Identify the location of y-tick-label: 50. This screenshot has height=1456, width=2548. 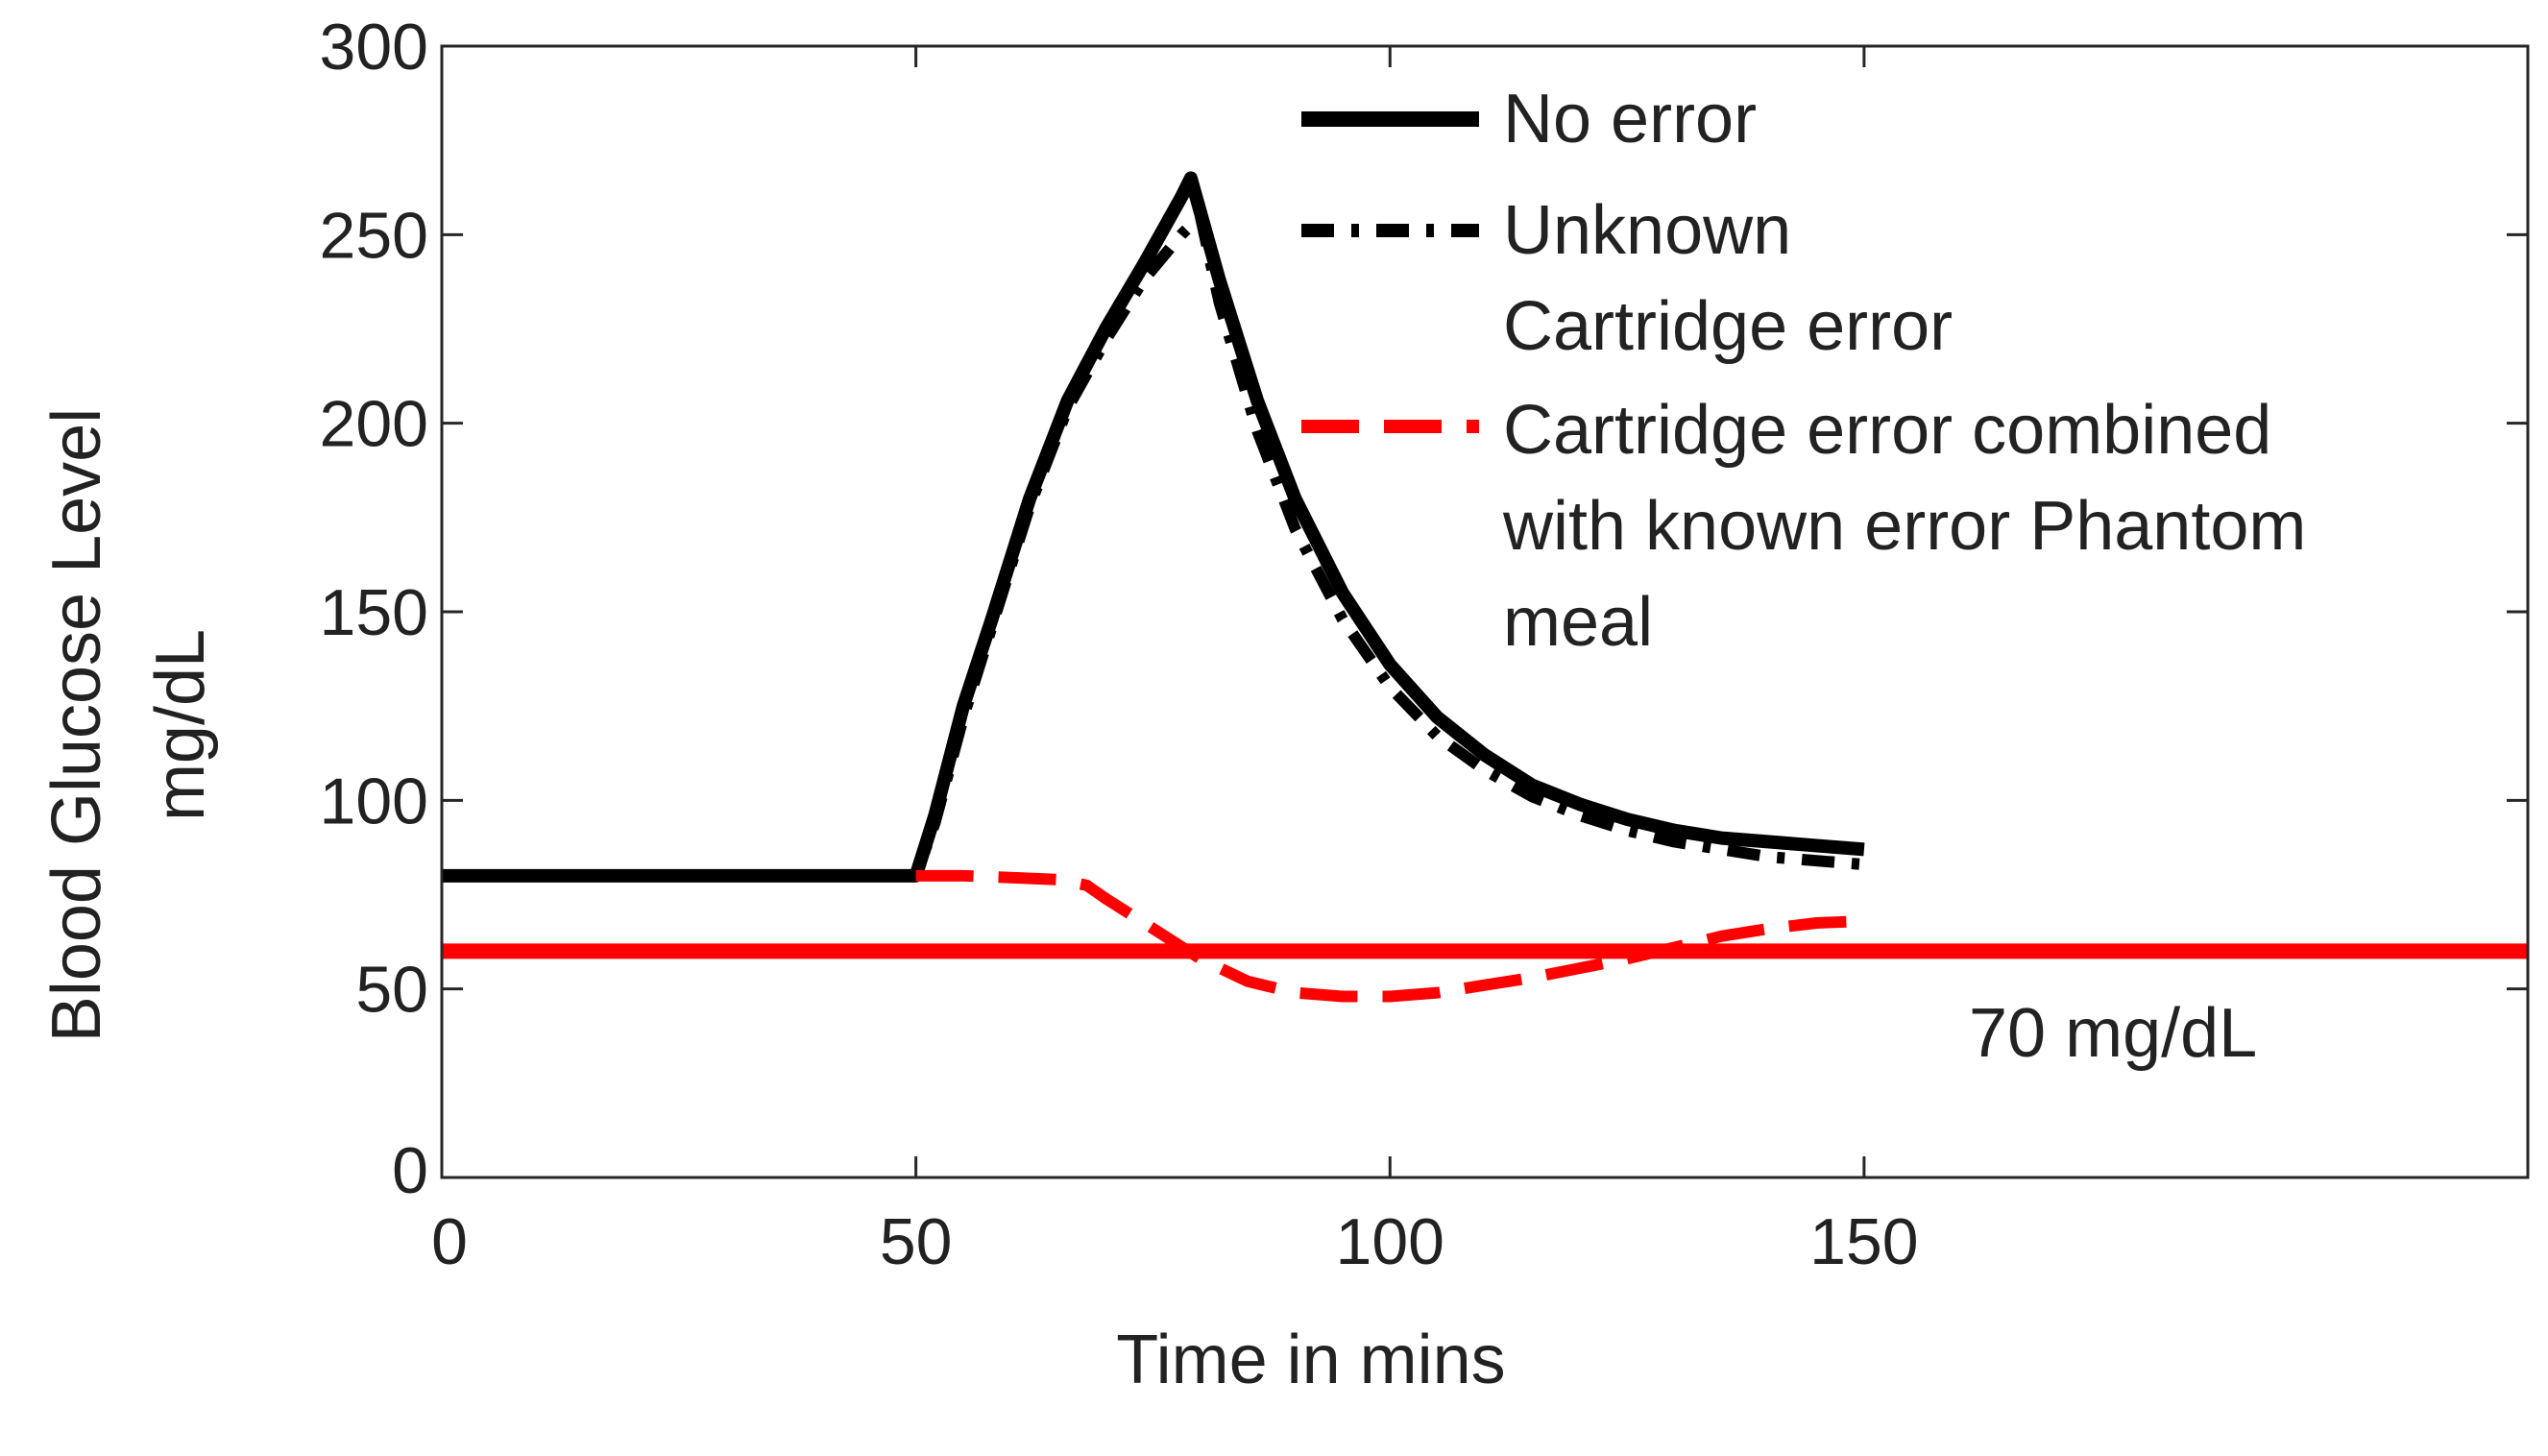
(392, 991).